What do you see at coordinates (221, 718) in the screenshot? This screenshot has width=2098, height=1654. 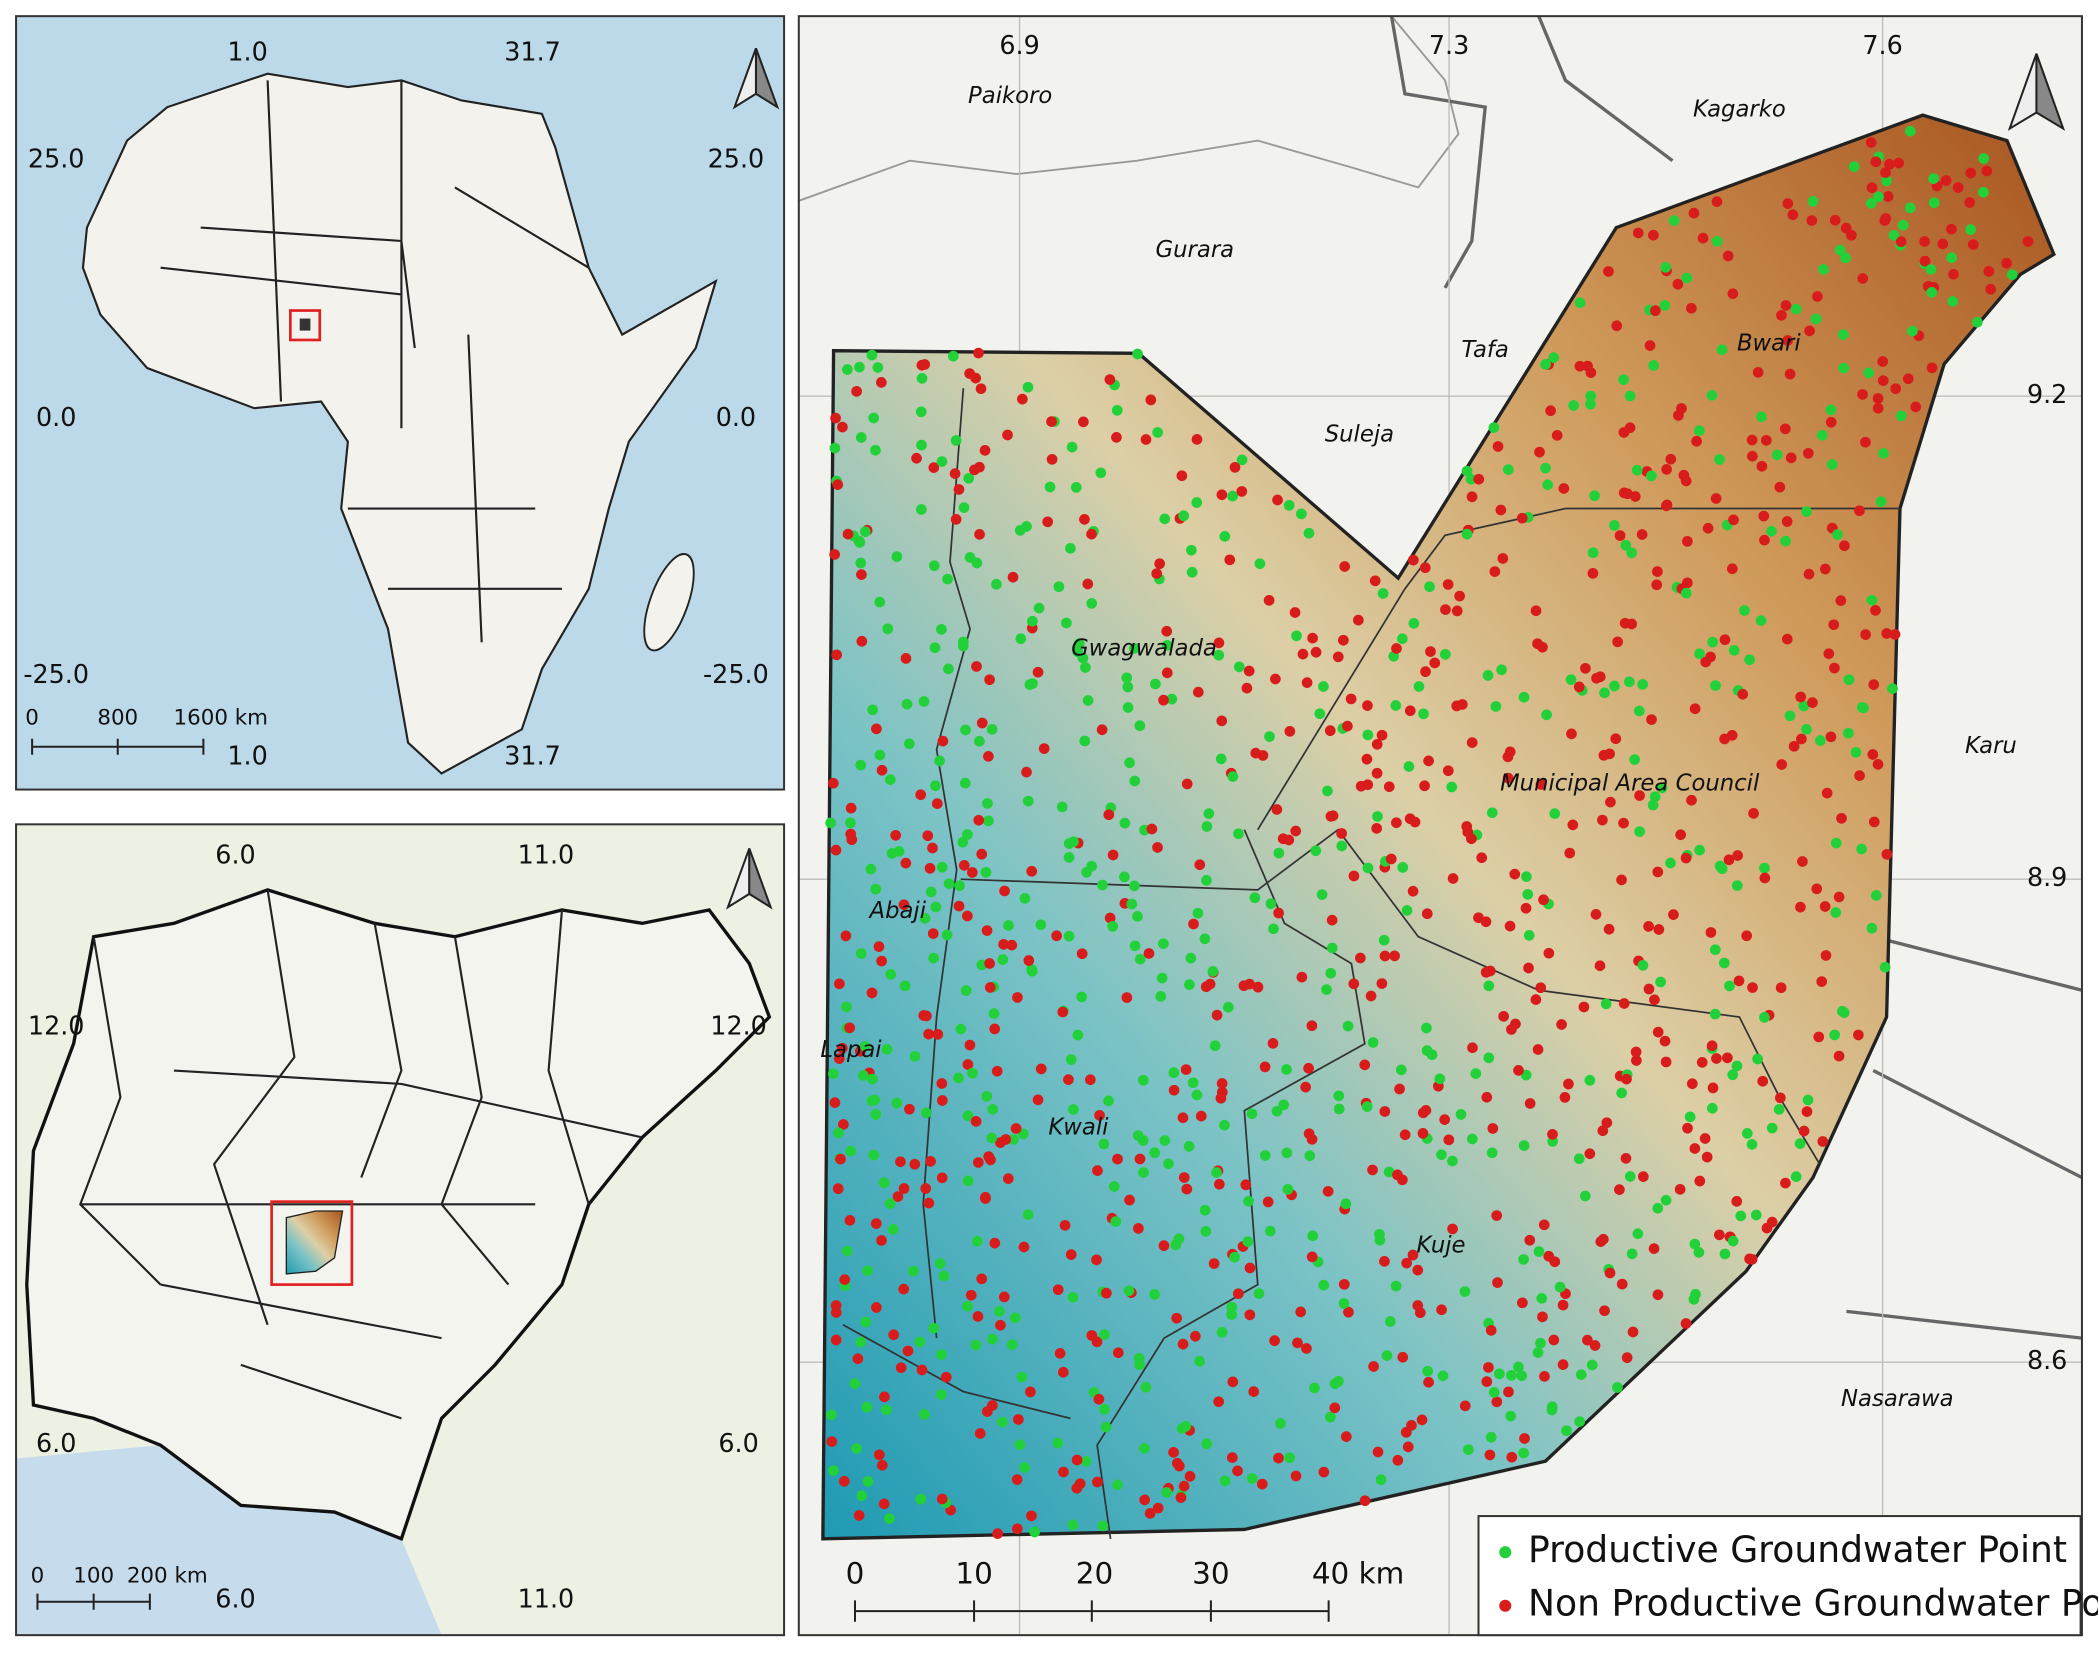 I see `scale-label: 1600 km` at bounding box center [221, 718].